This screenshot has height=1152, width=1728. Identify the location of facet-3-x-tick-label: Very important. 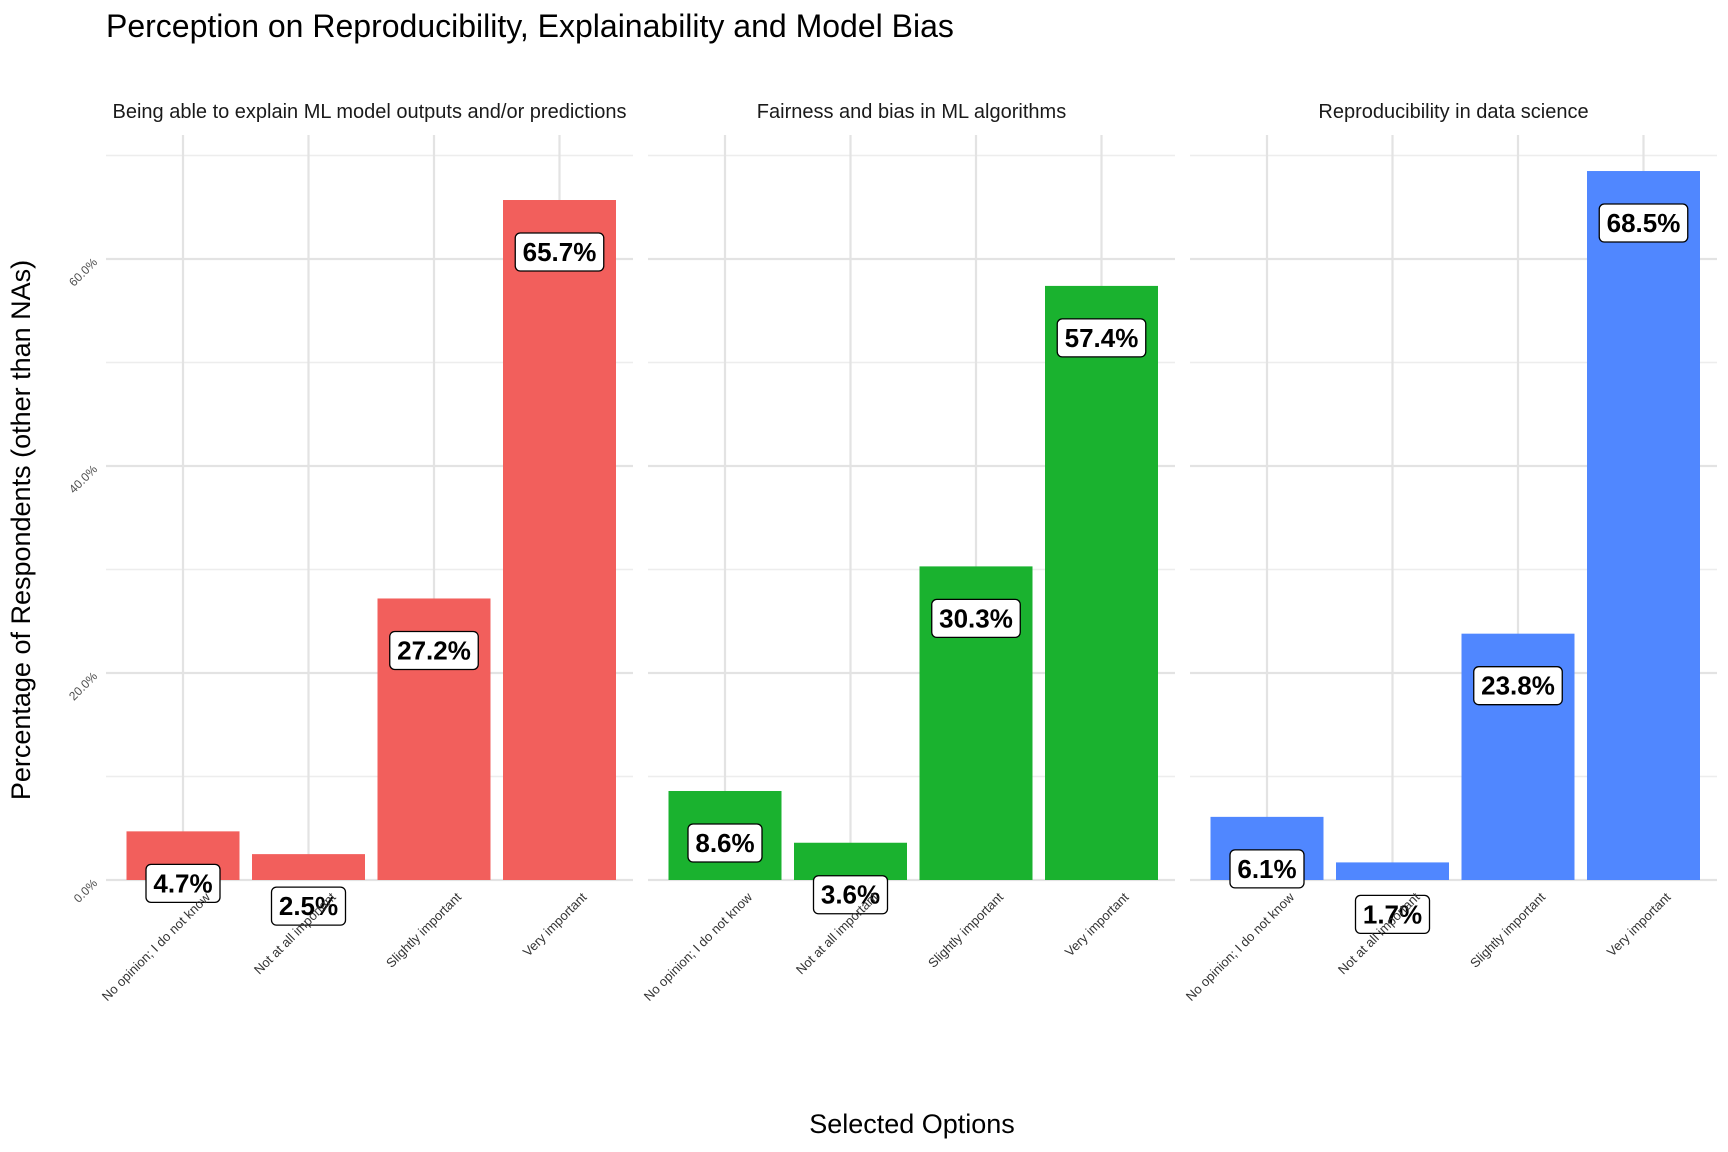
(1639, 924).